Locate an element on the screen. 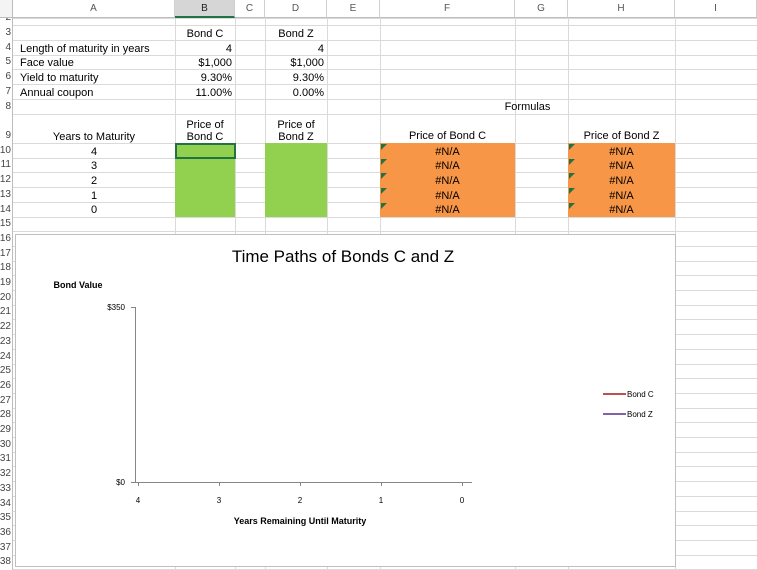 The width and height of the screenshot is (757, 570). row-number: 7 is located at coordinates (8, 91).